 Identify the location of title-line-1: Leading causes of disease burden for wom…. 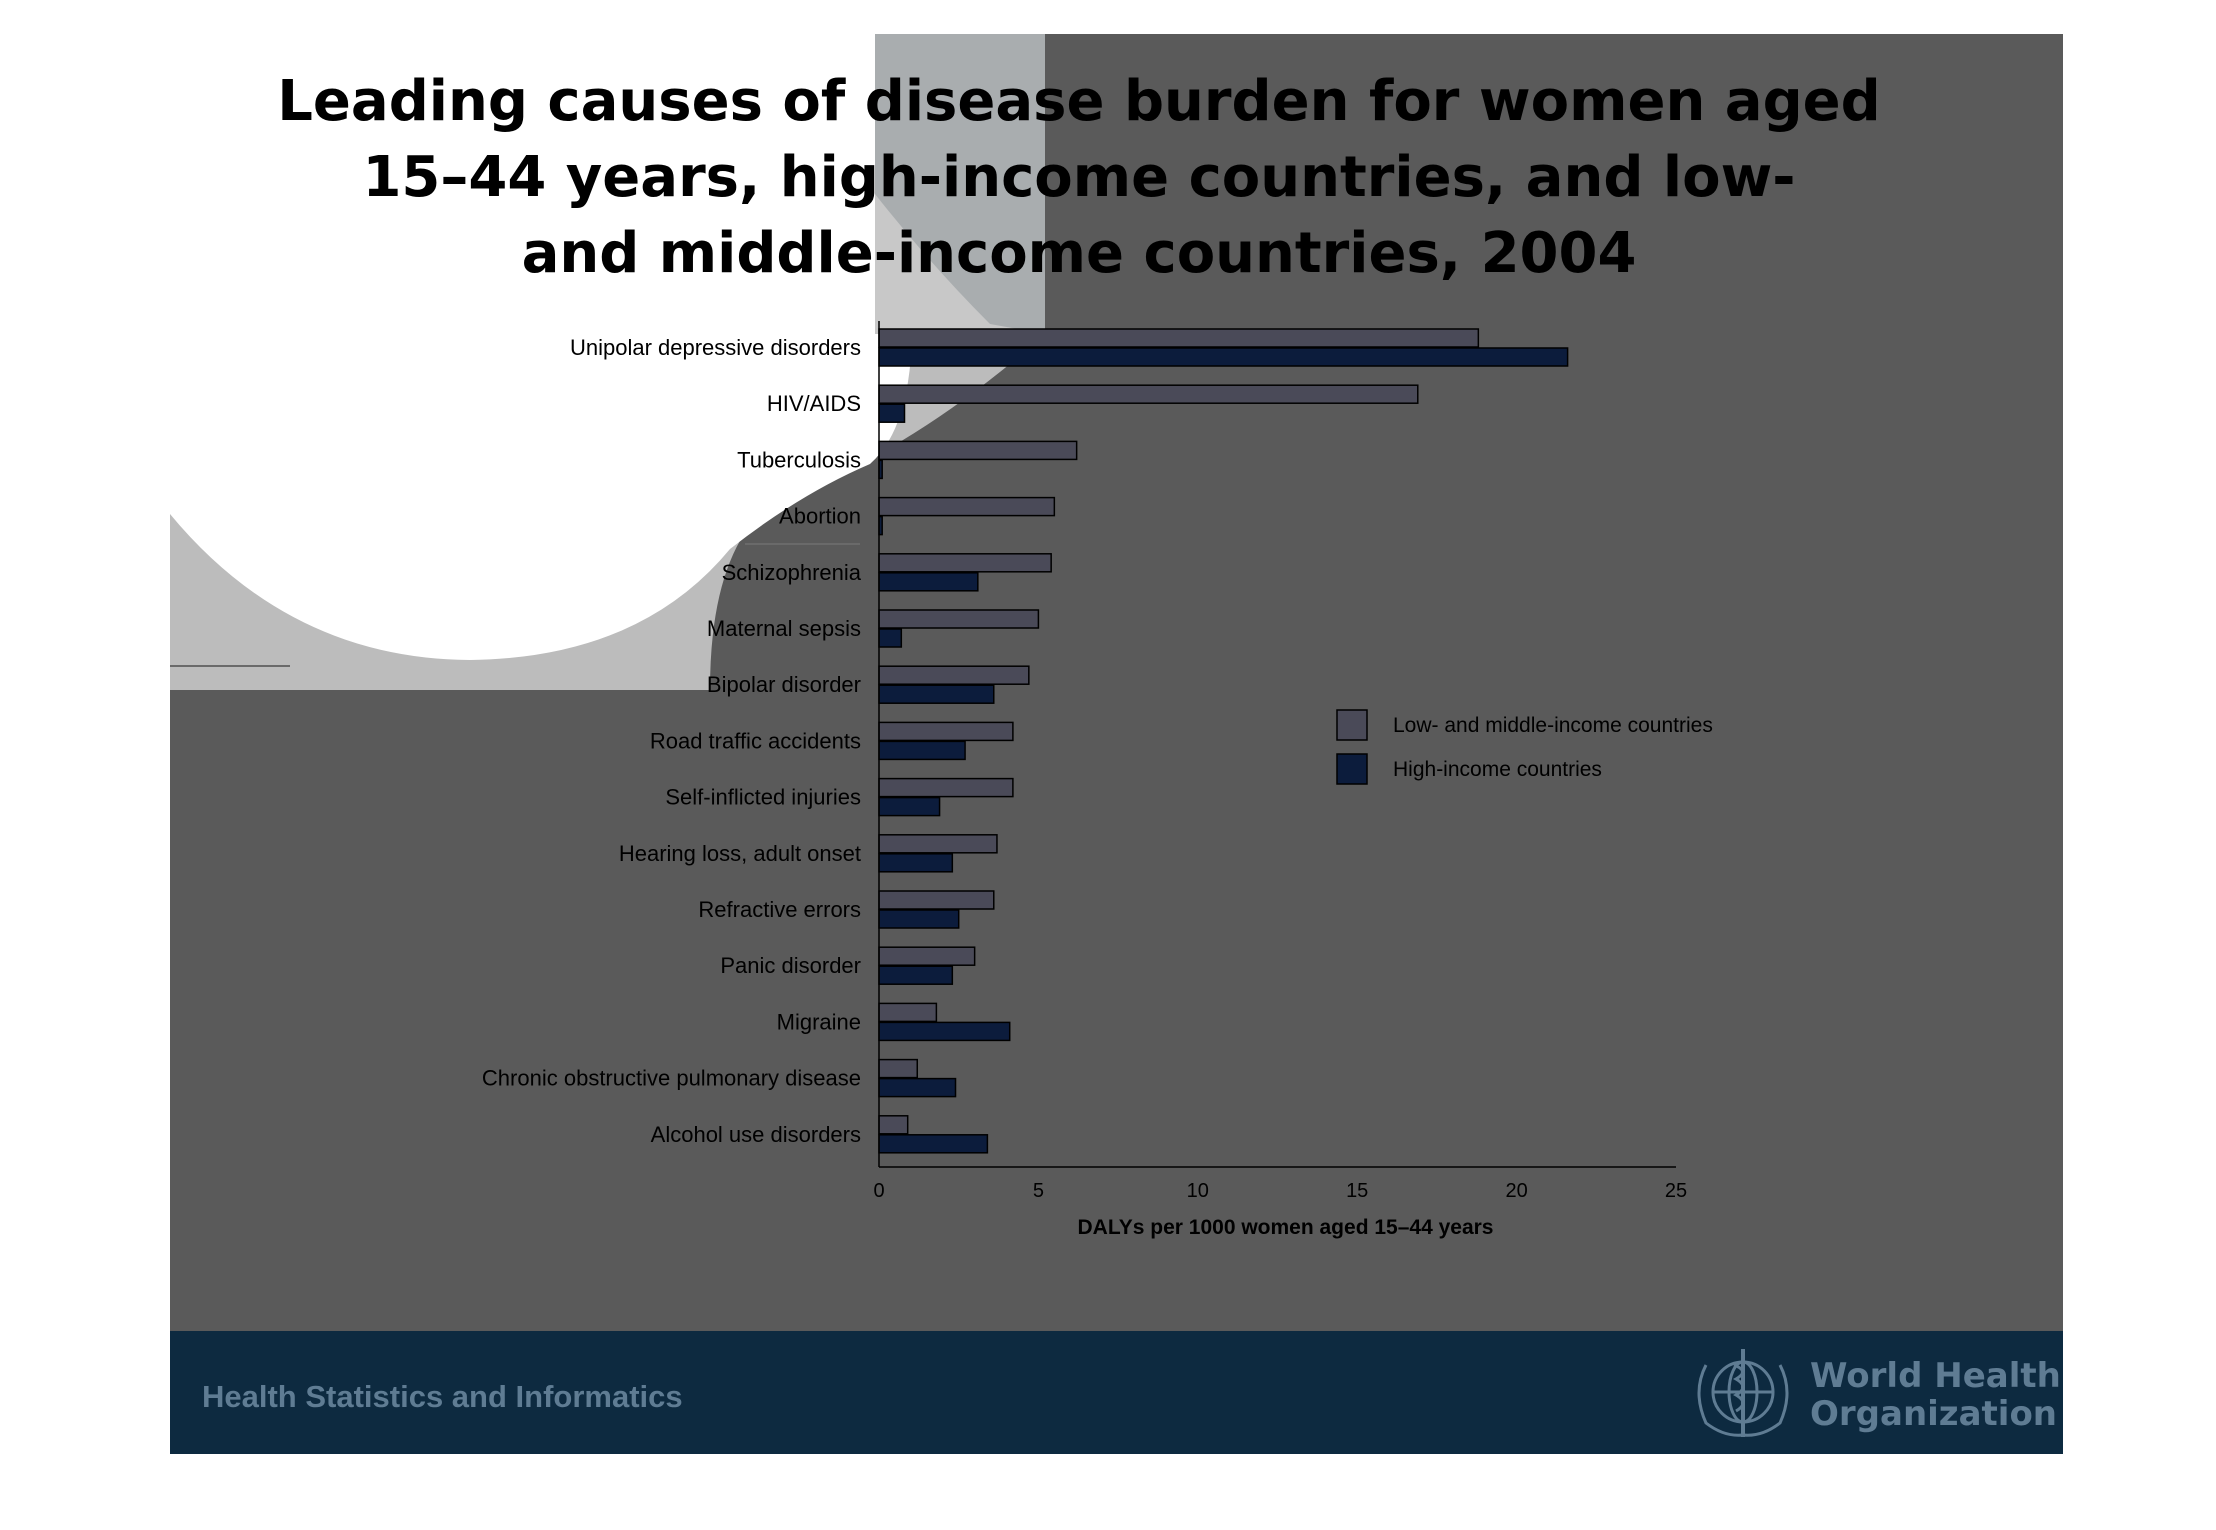
(1079, 101).